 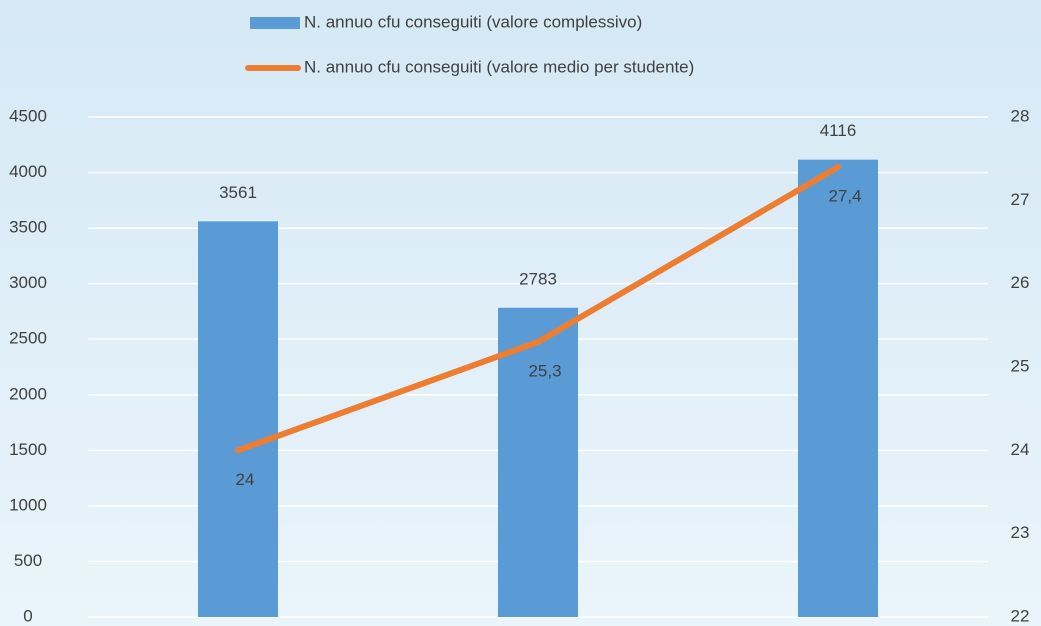 I want to click on y-tick-label: 2000, so click(x=28, y=393).